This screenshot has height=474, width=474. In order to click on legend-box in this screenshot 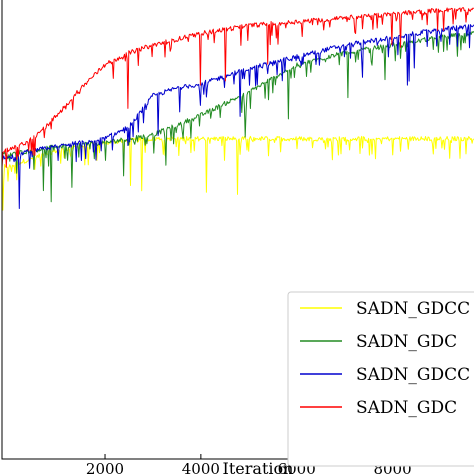, I will do `click(380, 379)`.